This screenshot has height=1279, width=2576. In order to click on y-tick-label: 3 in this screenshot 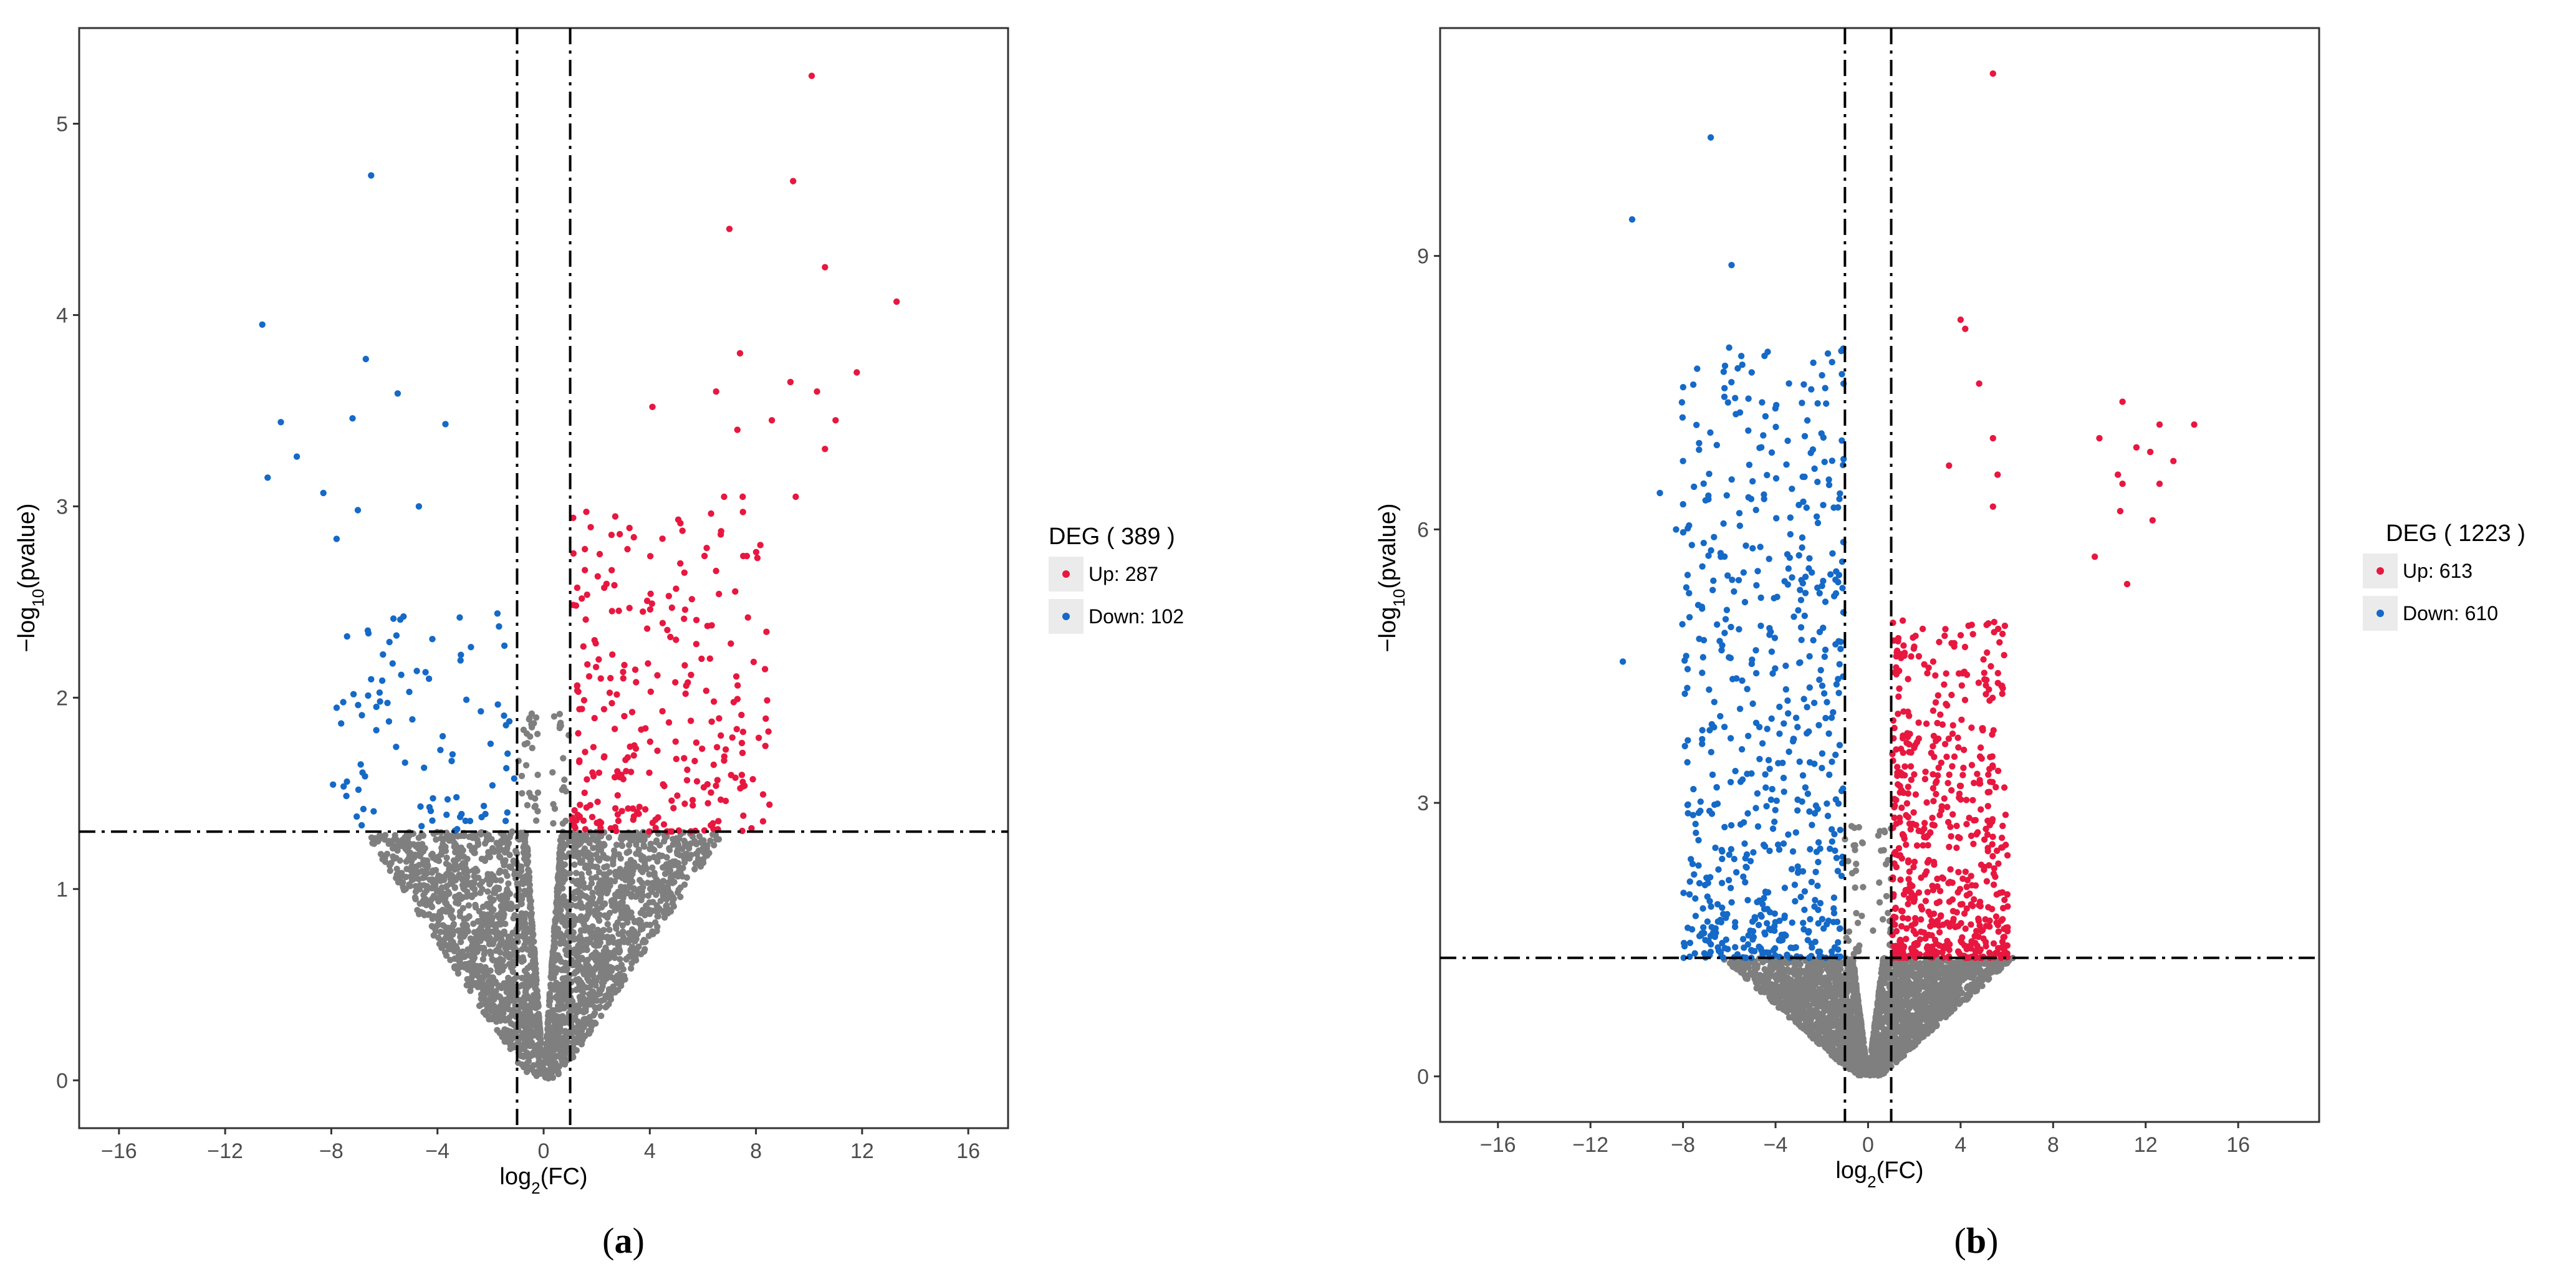, I will do `click(62, 507)`.